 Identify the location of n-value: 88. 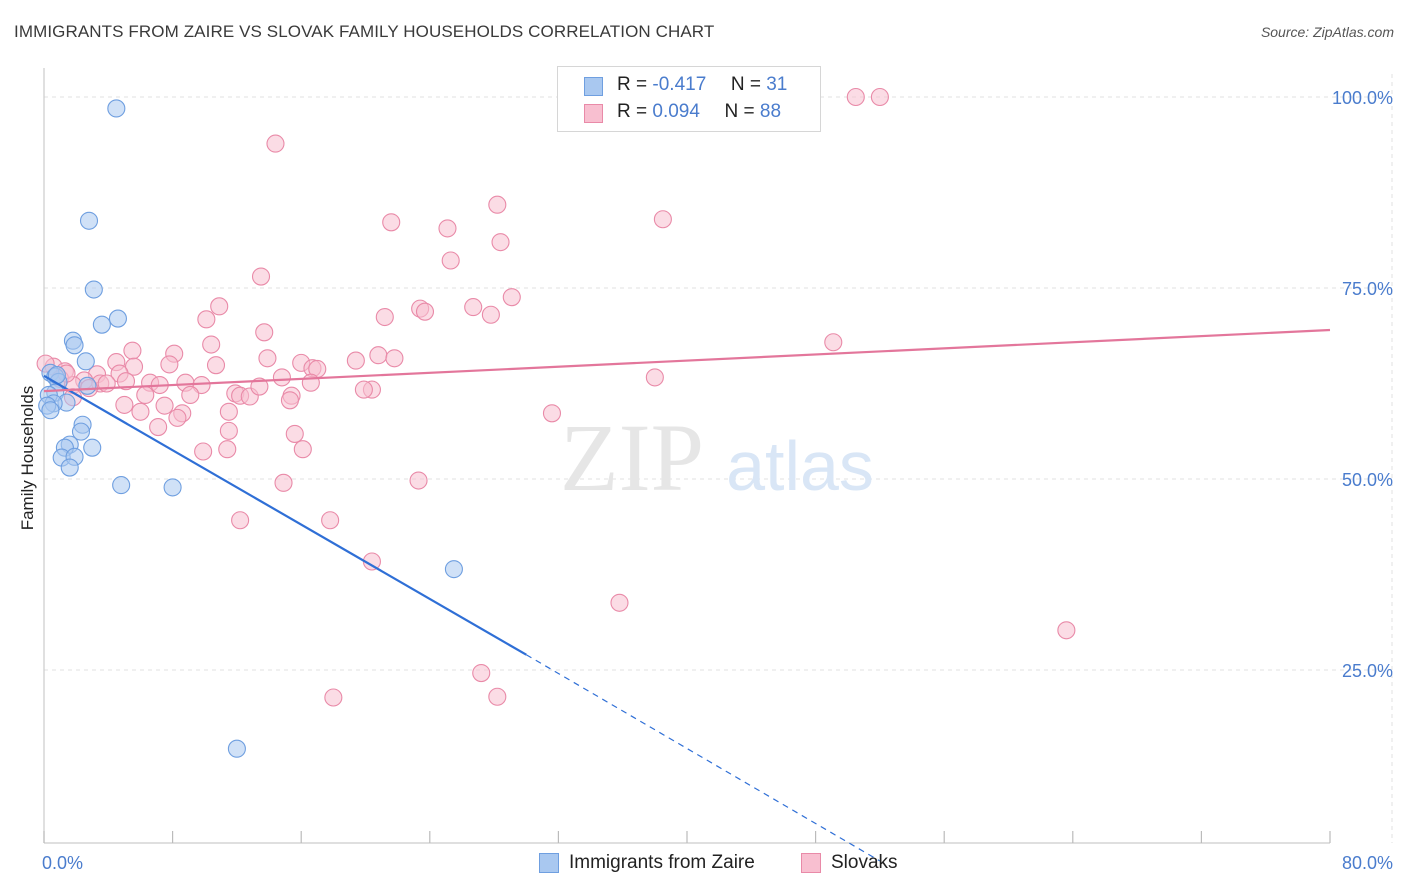
(770, 111).